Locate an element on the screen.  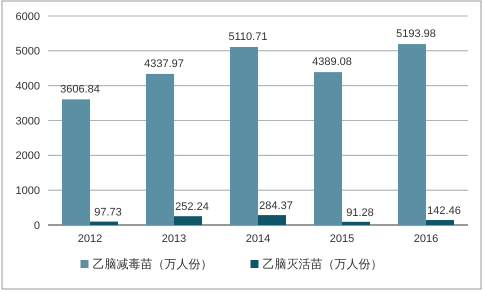
data-label: 97.73 is located at coordinates (108, 212).